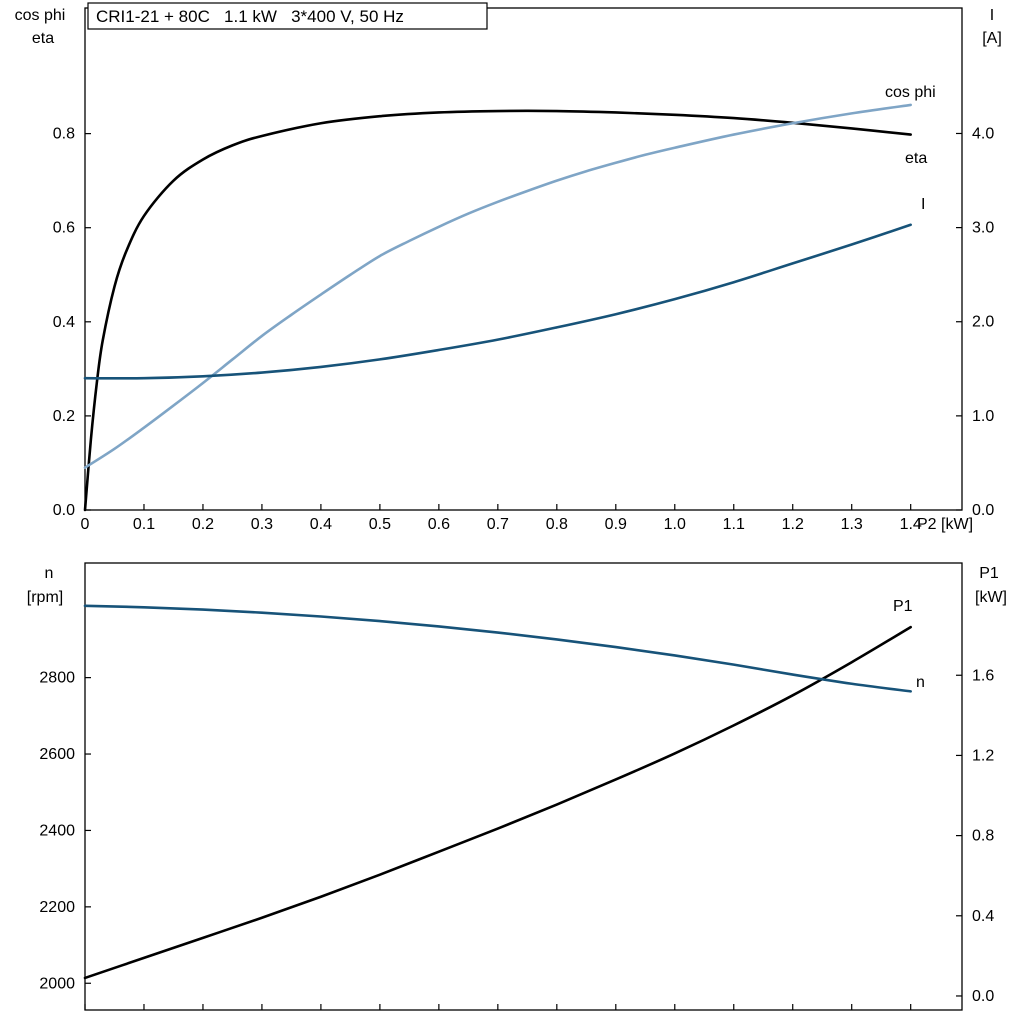 The height and width of the screenshot is (1024, 1024). I want to click on title-box, so click(287, 16).